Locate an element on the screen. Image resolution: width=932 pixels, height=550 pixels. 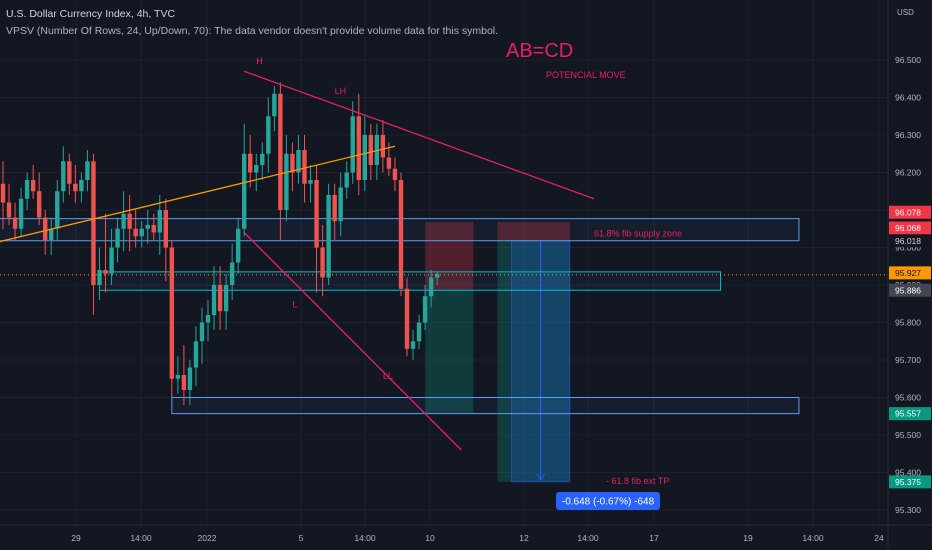
time-tick-label: 12 is located at coordinates (524, 538).